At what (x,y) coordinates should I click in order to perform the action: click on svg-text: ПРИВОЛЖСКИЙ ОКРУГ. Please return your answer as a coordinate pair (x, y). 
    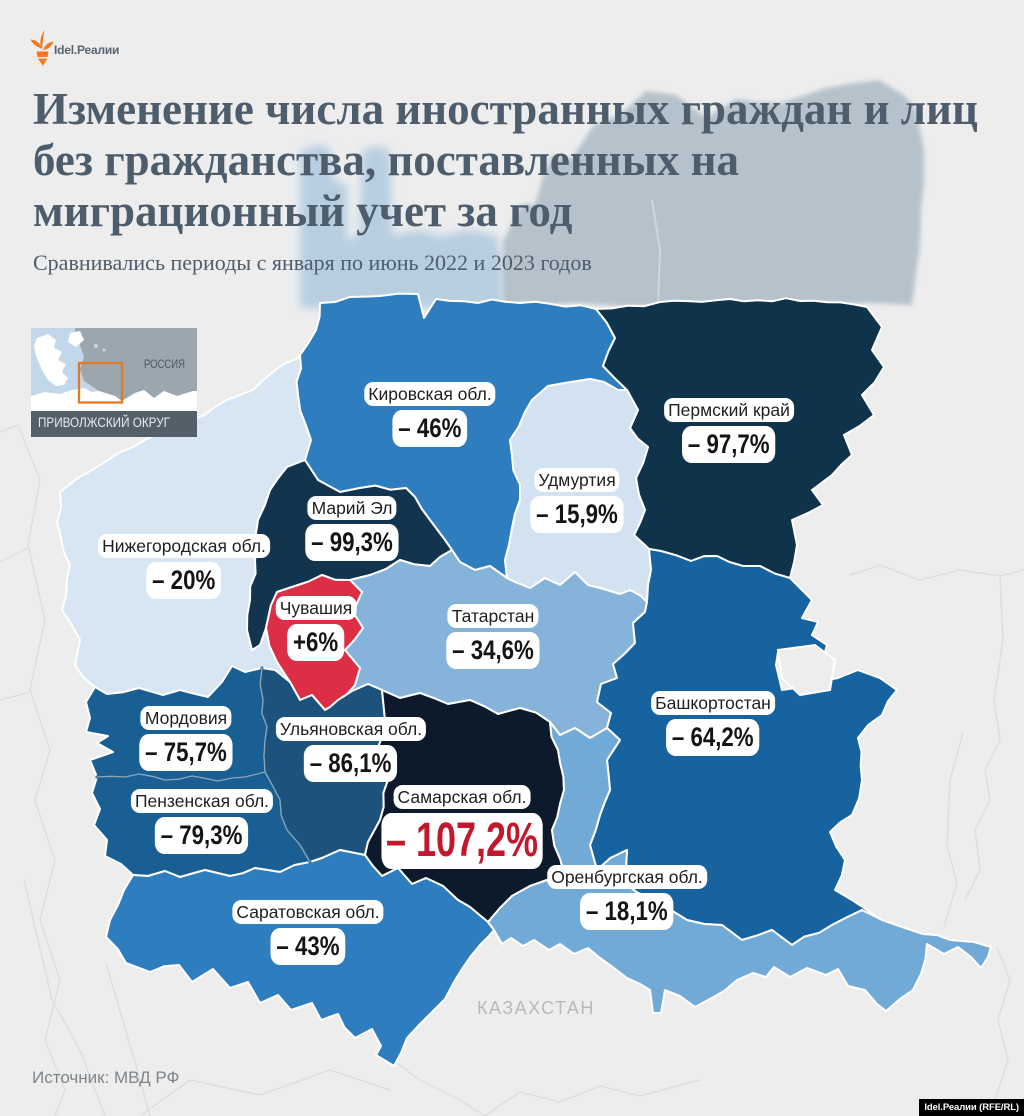
    Looking at the image, I should click on (104, 422).